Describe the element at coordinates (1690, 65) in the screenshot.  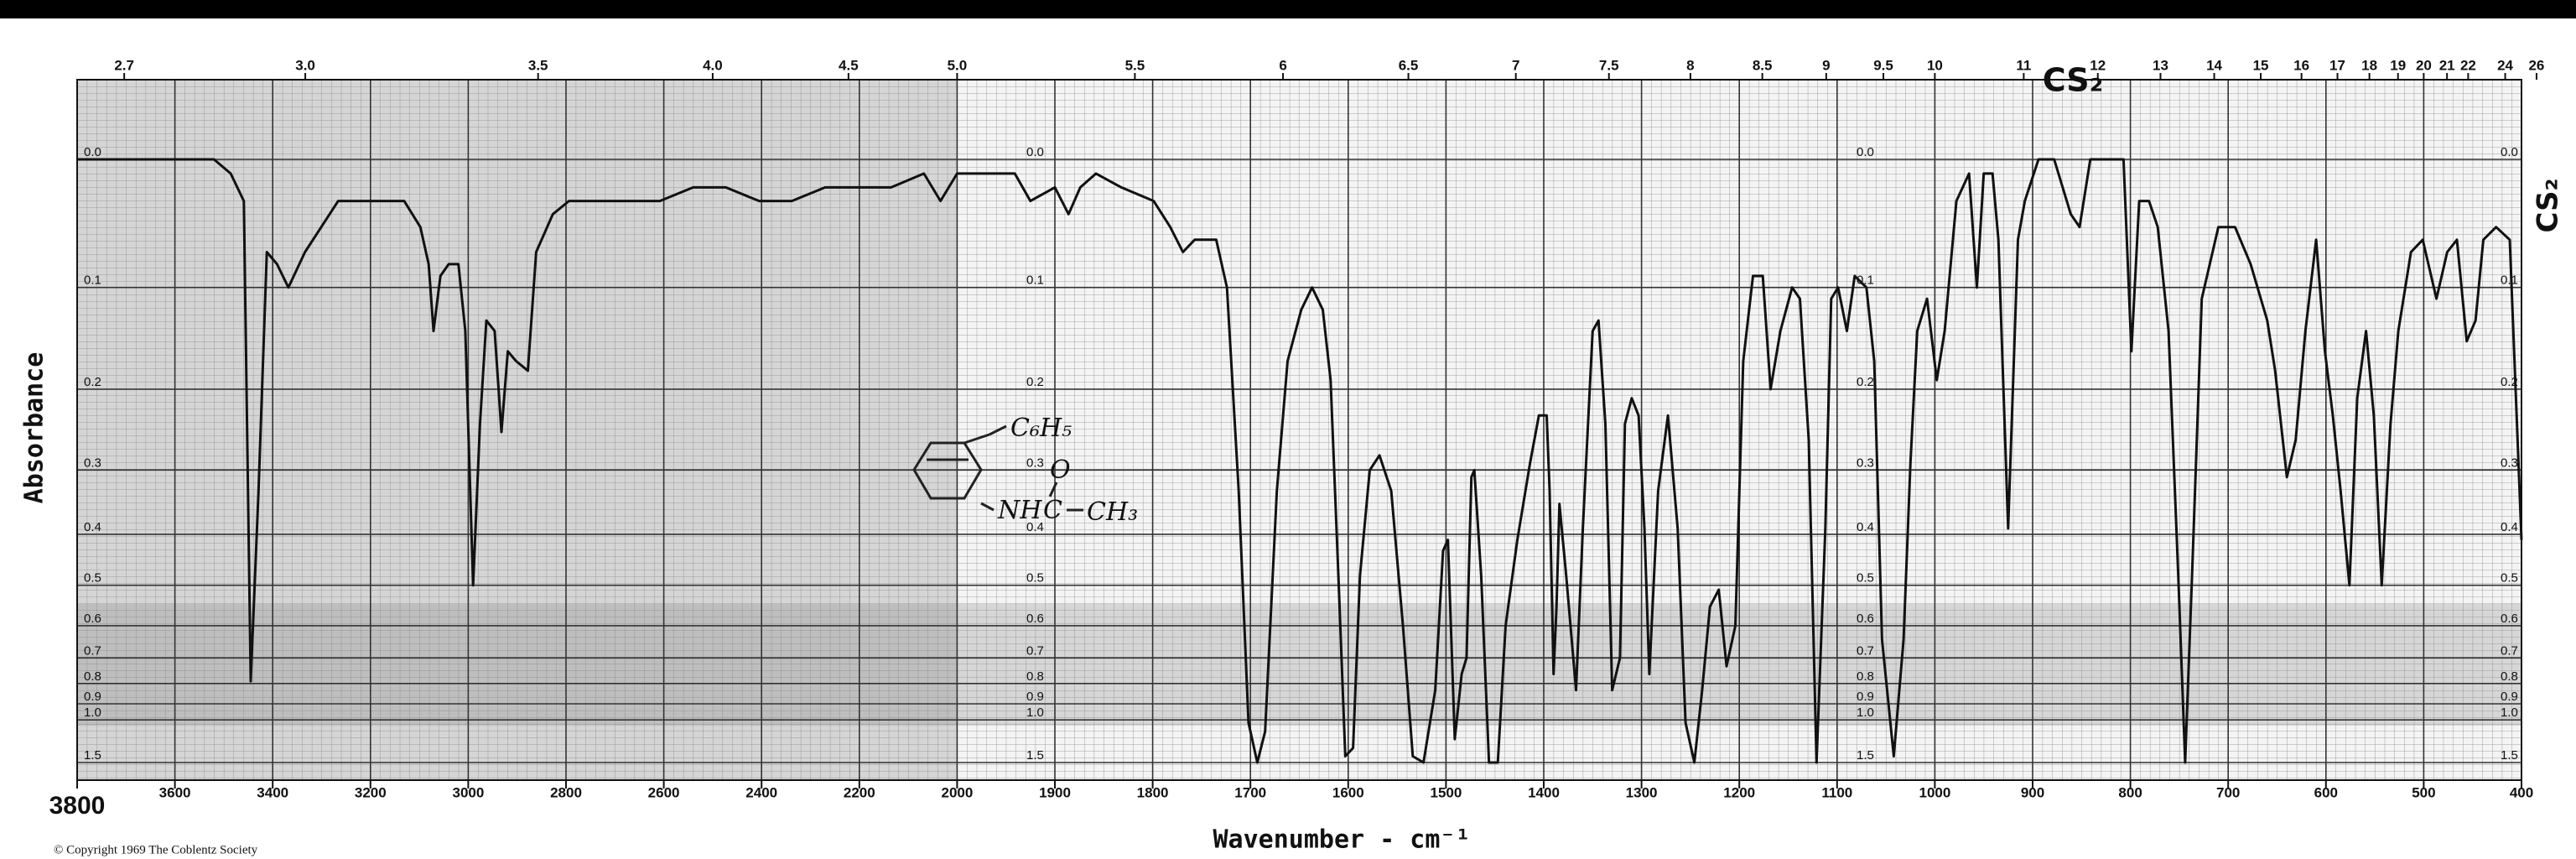
I see `x2-tick-label: 8` at that location.